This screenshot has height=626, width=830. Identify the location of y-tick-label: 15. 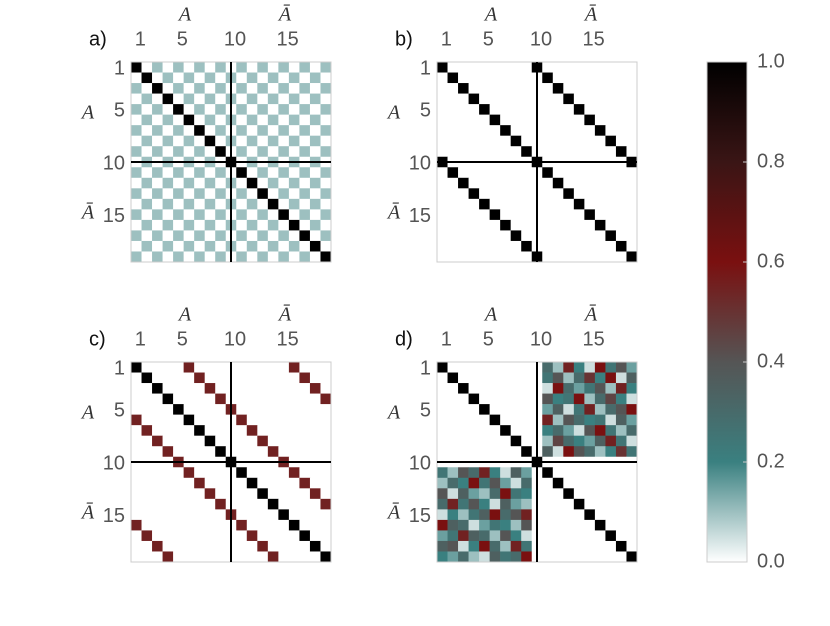
(114, 216).